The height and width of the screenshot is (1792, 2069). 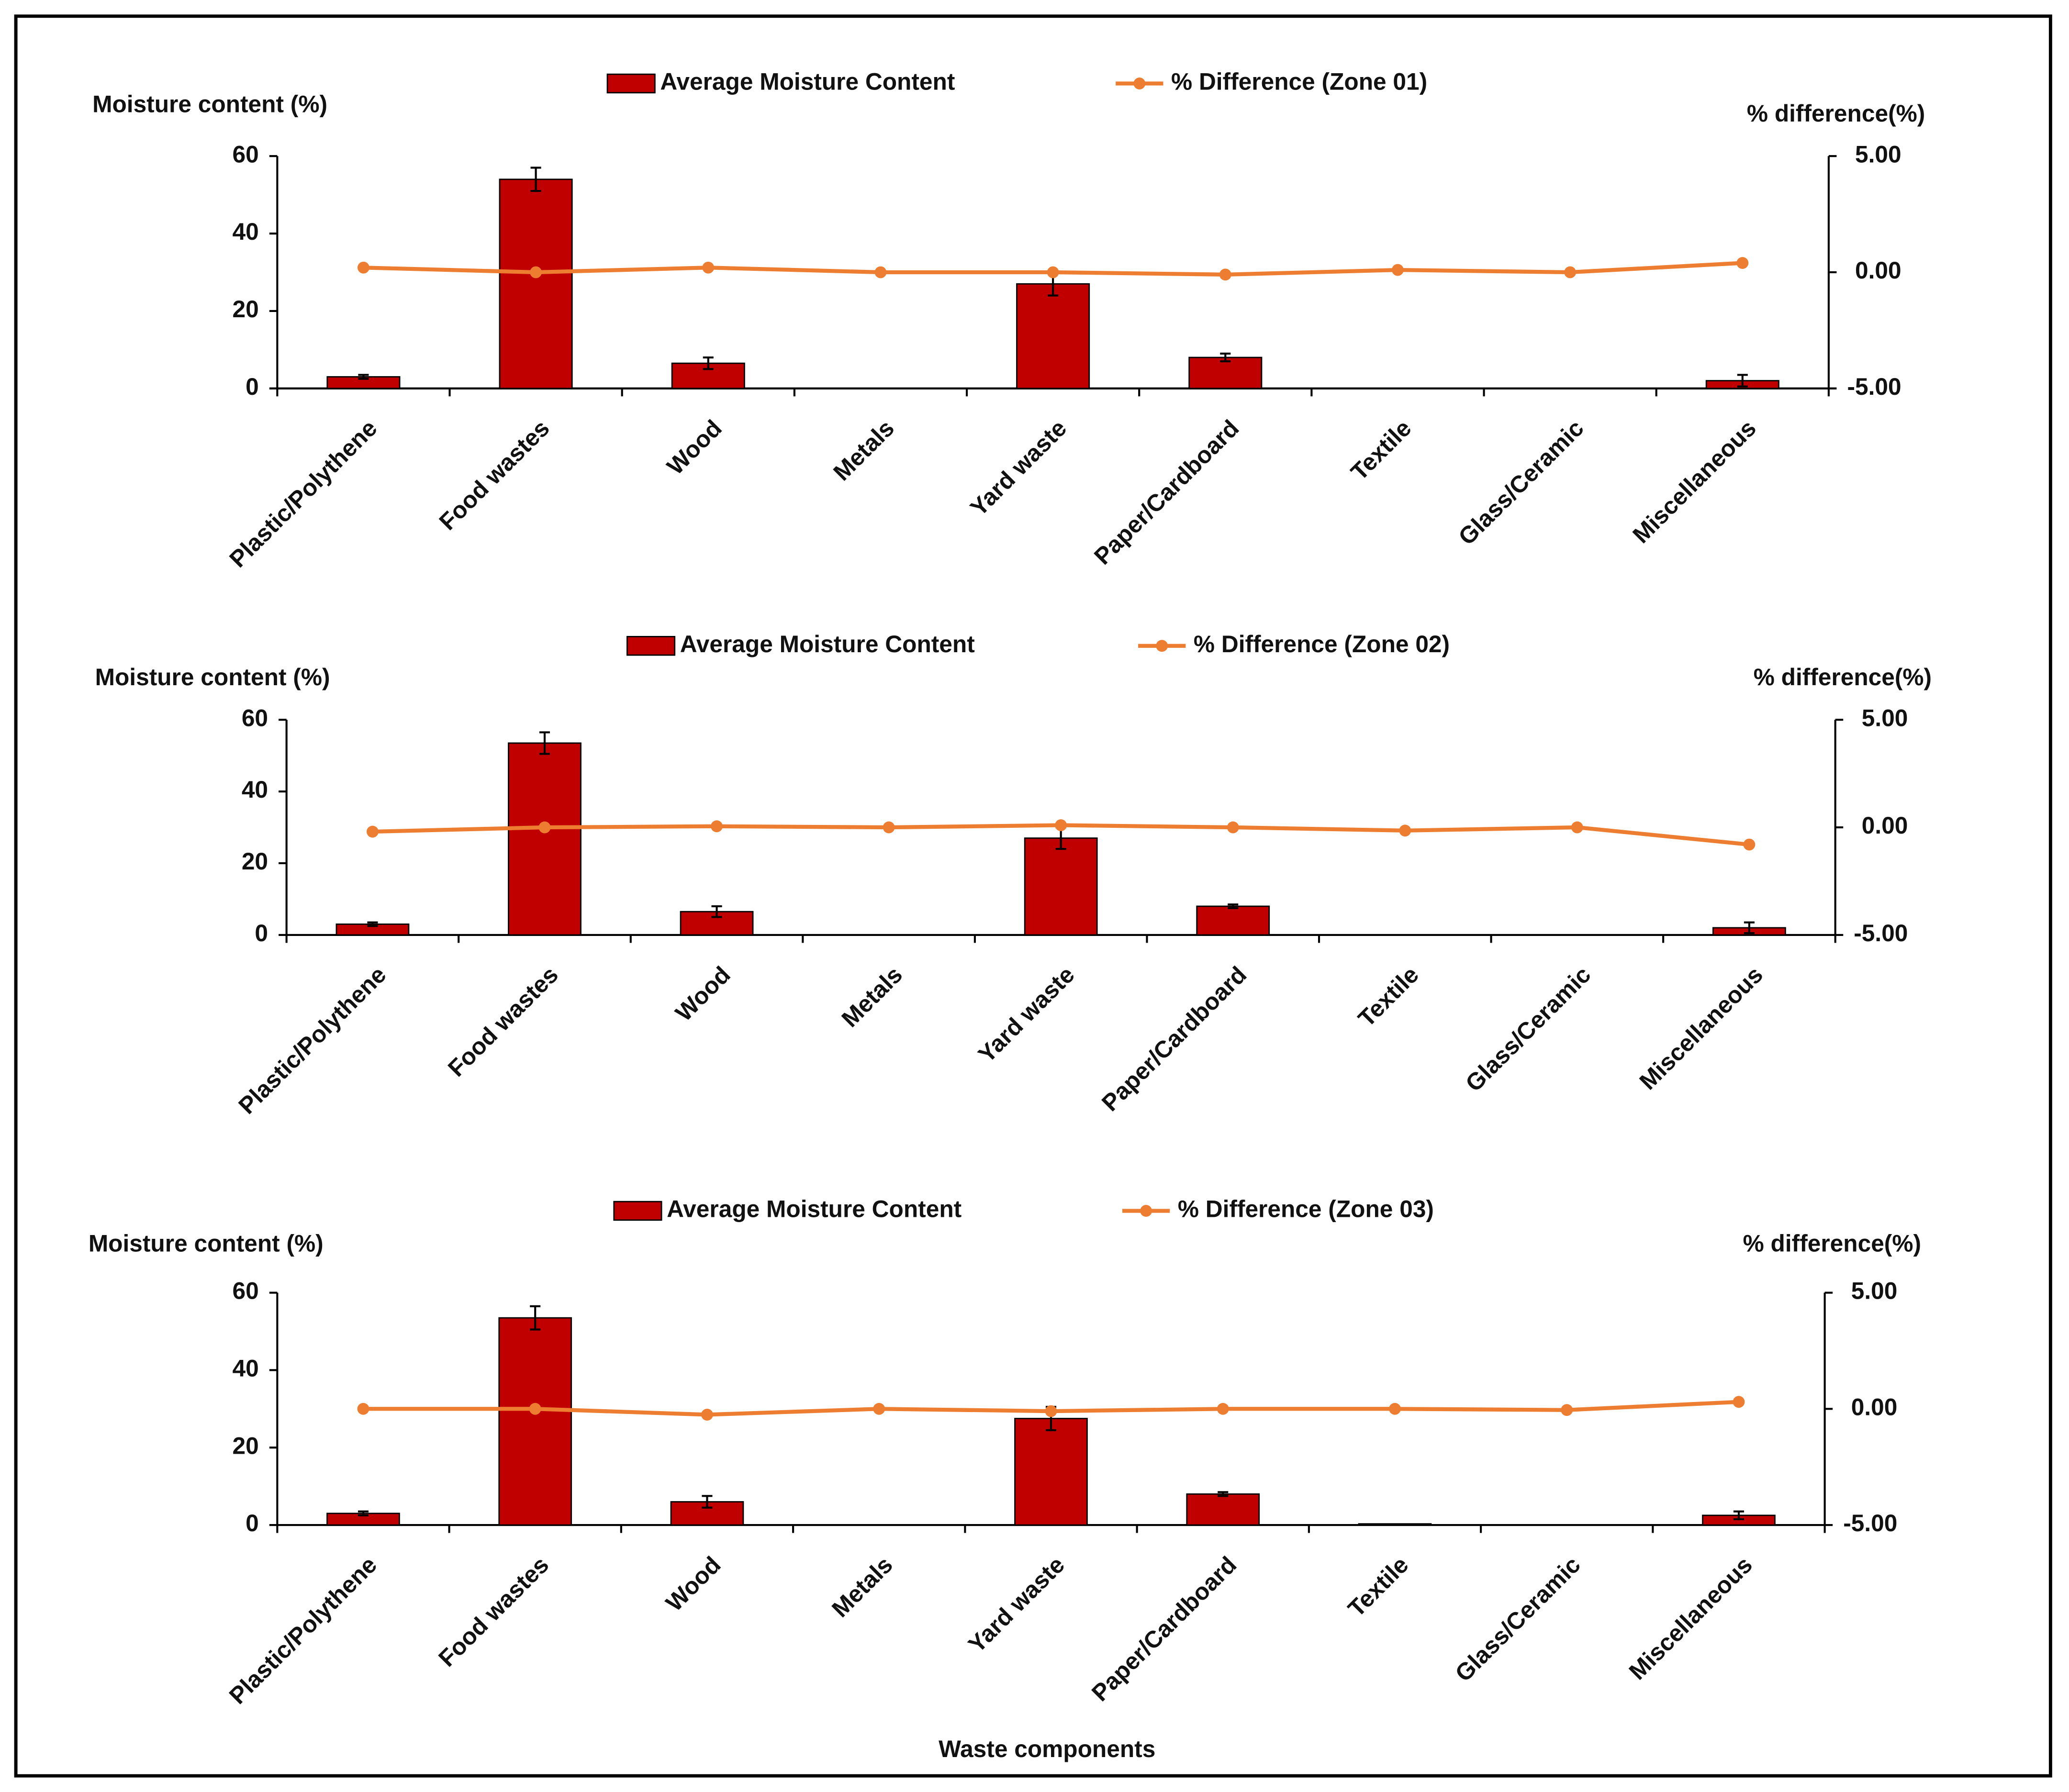 I want to click on legend-label: % Difference (Zone 02), so click(x=1322, y=644).